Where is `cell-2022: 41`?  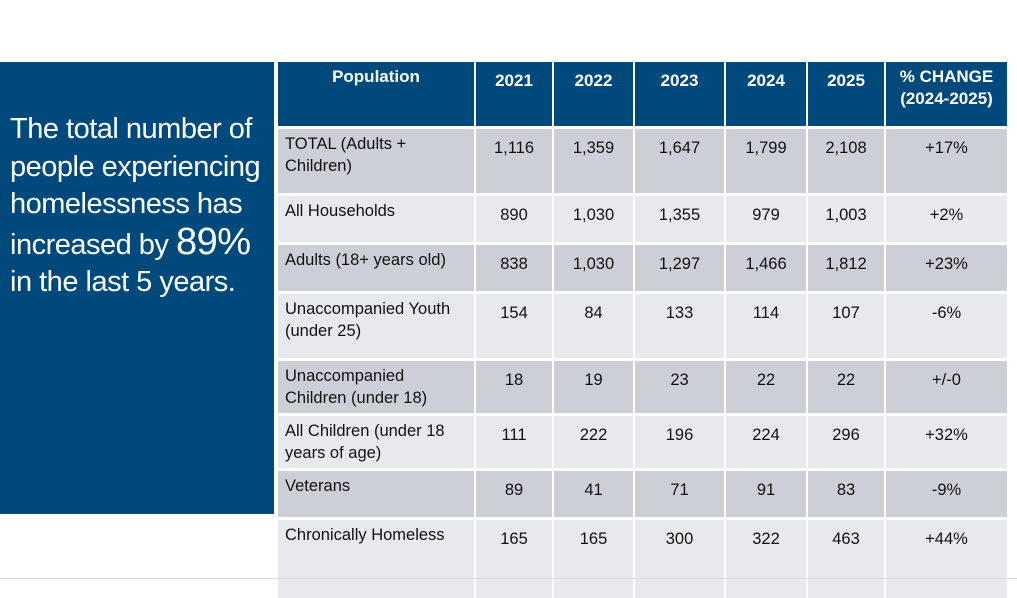 cell-2022: 41 is located at coordinates (593, 494).